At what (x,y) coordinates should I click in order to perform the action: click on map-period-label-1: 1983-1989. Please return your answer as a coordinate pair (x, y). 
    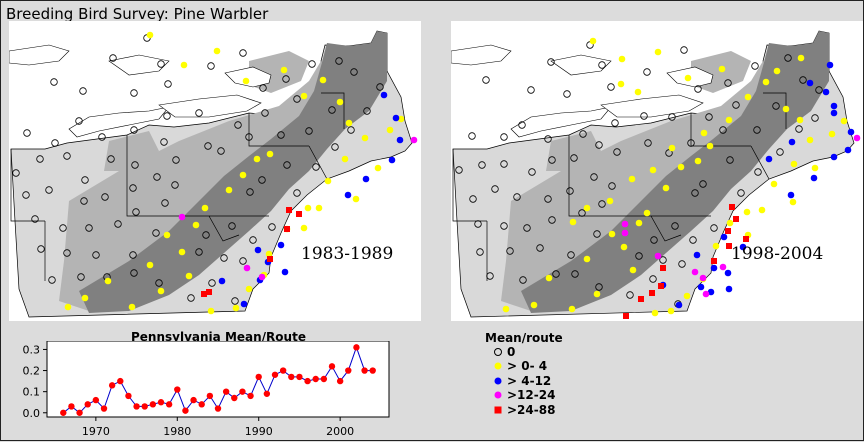
    Looking at the image, I should click on (347, 254).